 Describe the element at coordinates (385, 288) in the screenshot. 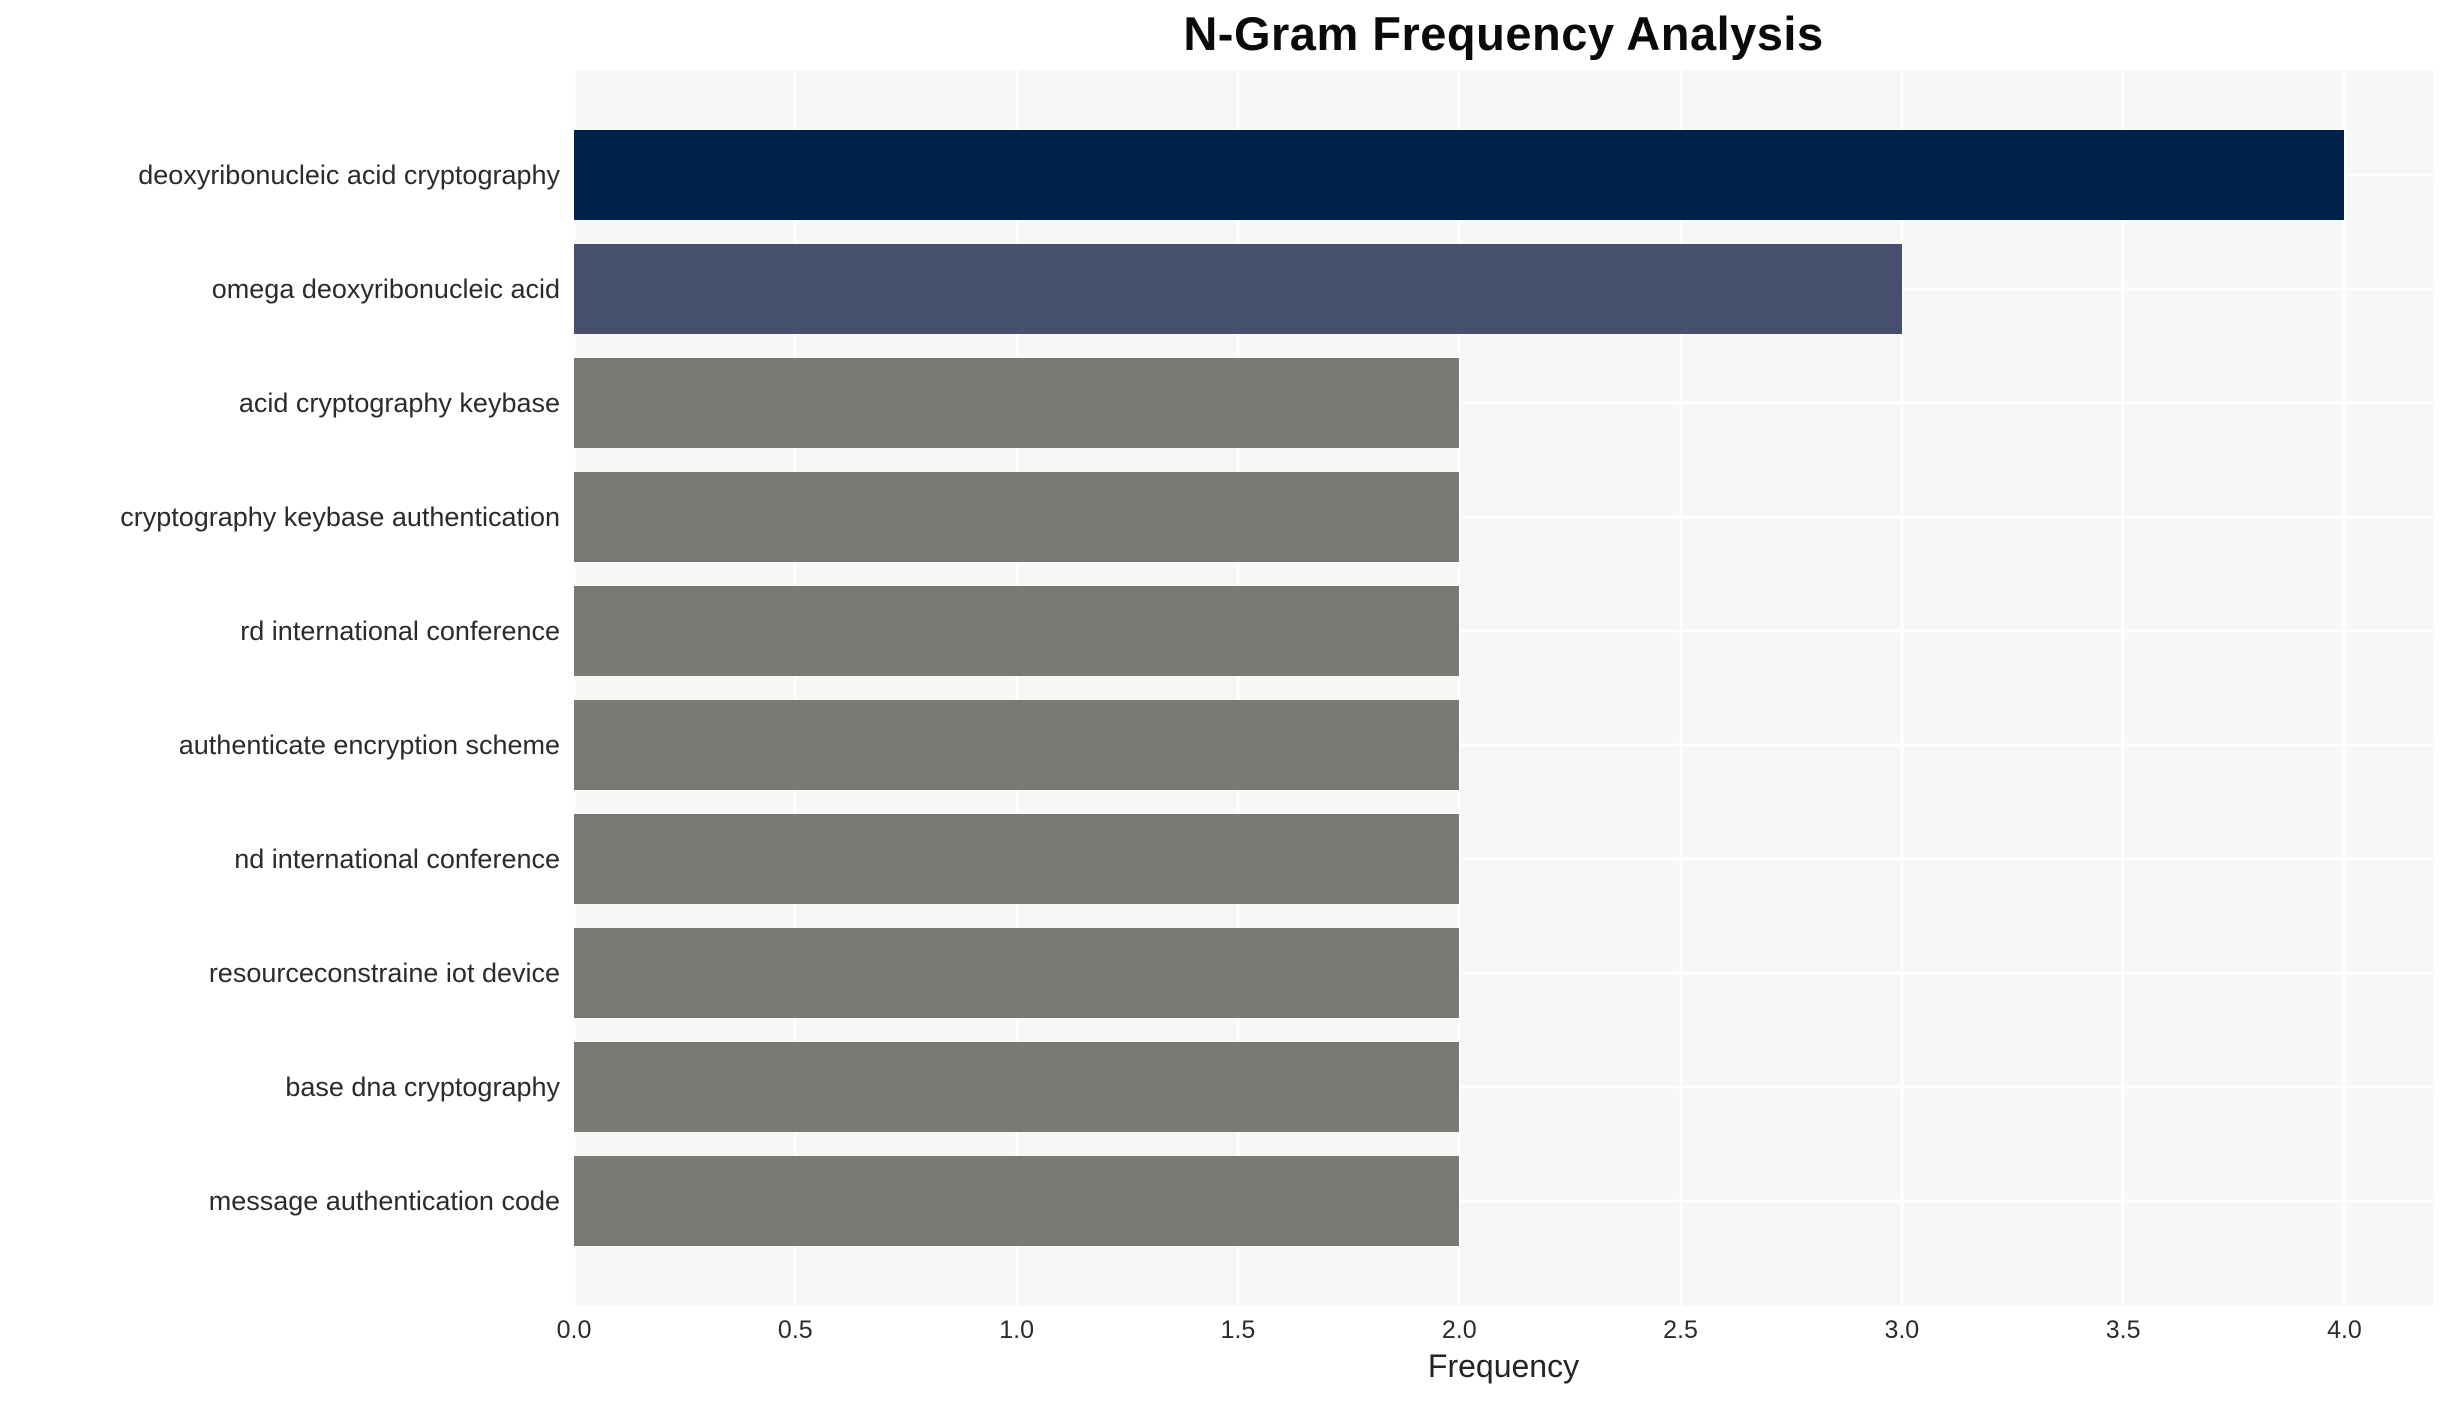

I see `y-tick-label: omega deoxyribonucleic acid` at that location.